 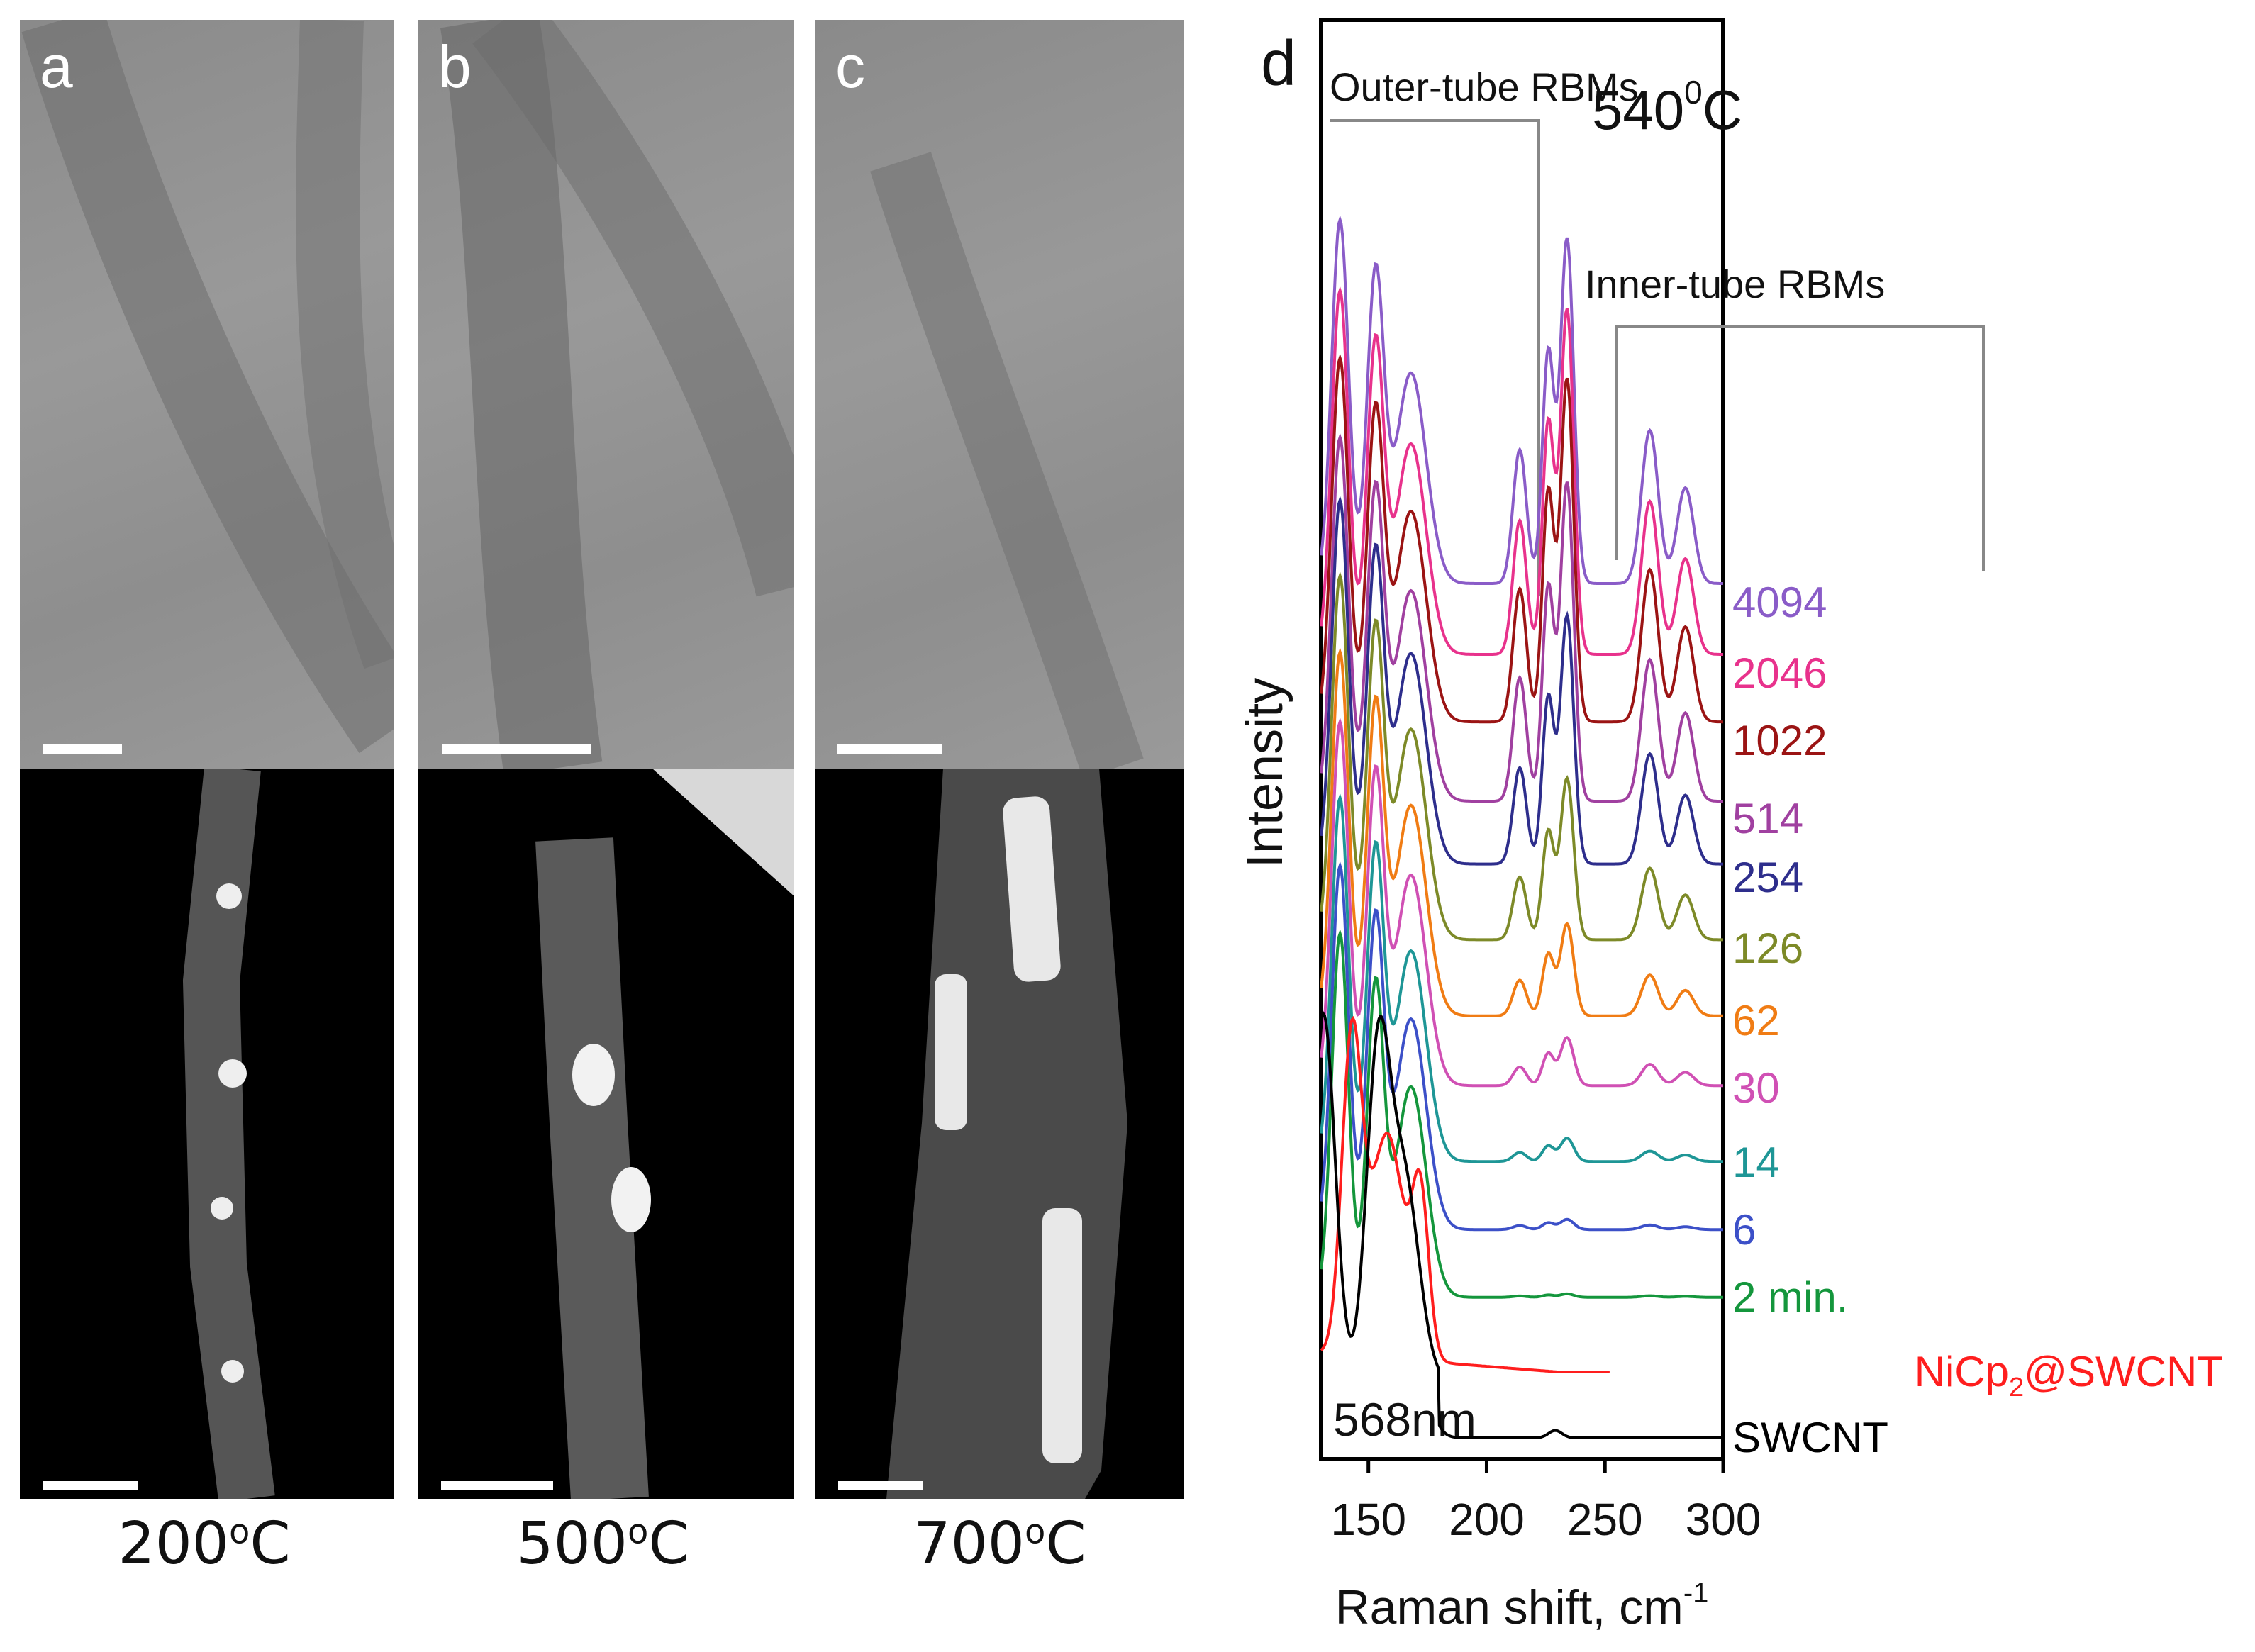 I want to click on stem-texture-c, so click(x=1035, y=1134).